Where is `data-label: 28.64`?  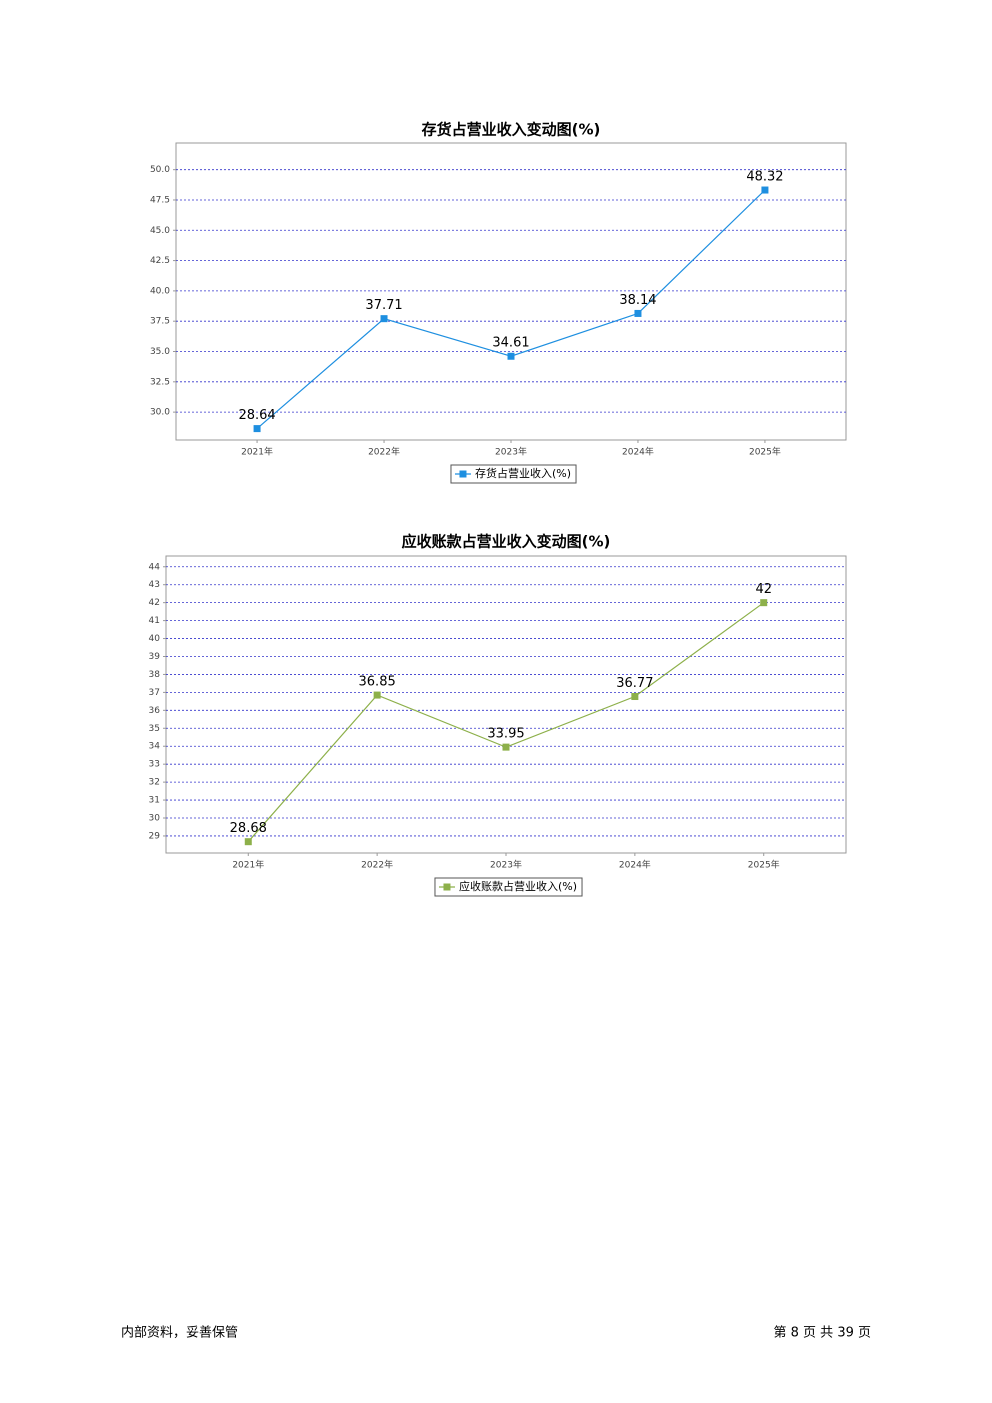 data-label: 28.64 is located at coordinates (256, 415).